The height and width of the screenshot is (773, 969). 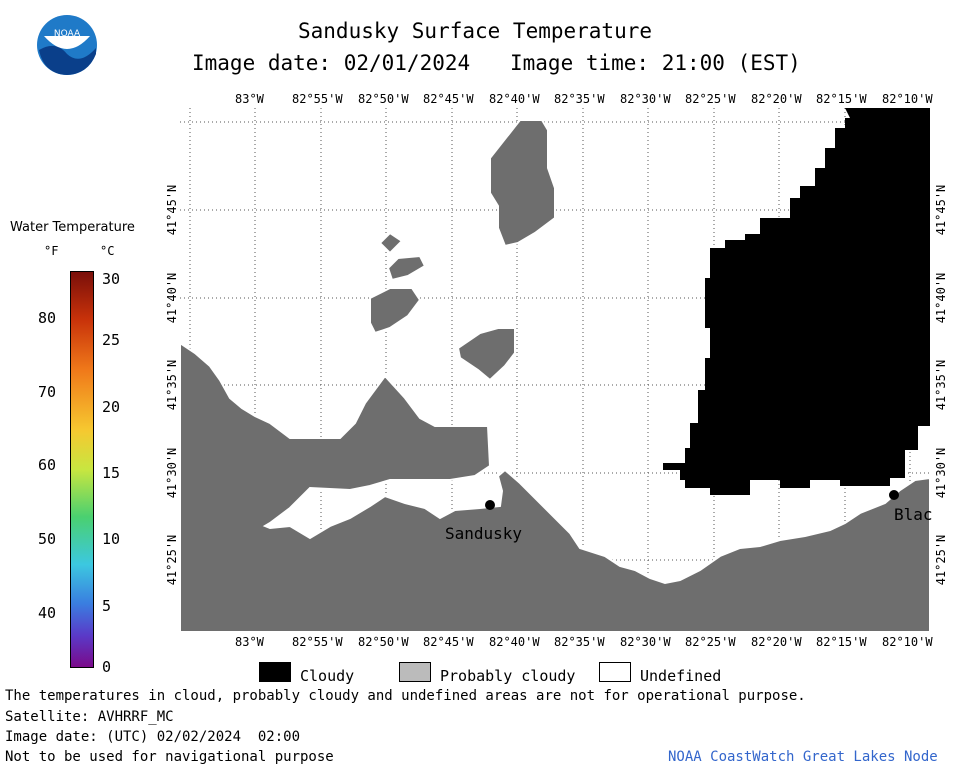 I want to click on lat-left-4130: 41°30'N, so click(x=172, y=473).